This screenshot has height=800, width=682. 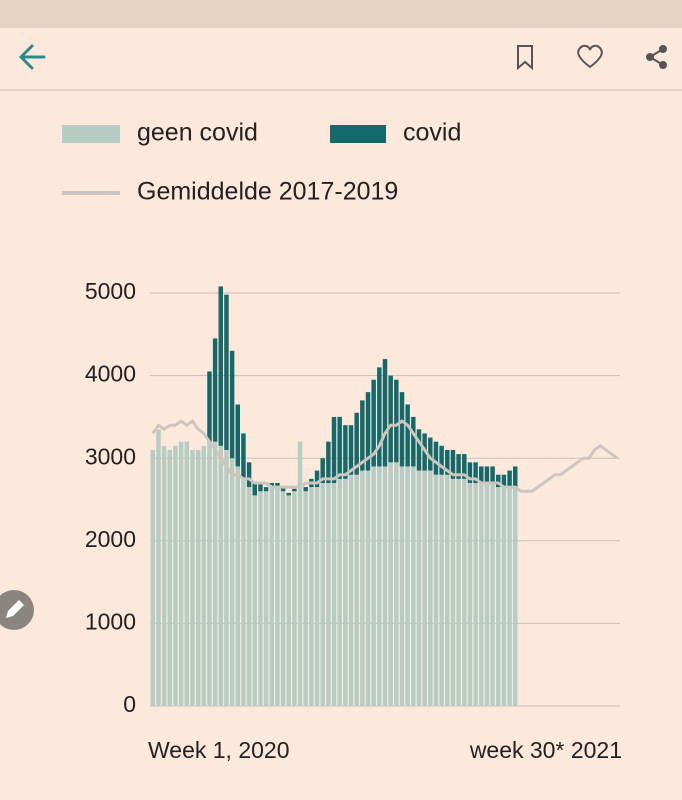 I want to click on x-tick-label: Week 1, 2020, so click(x=219, y=750).